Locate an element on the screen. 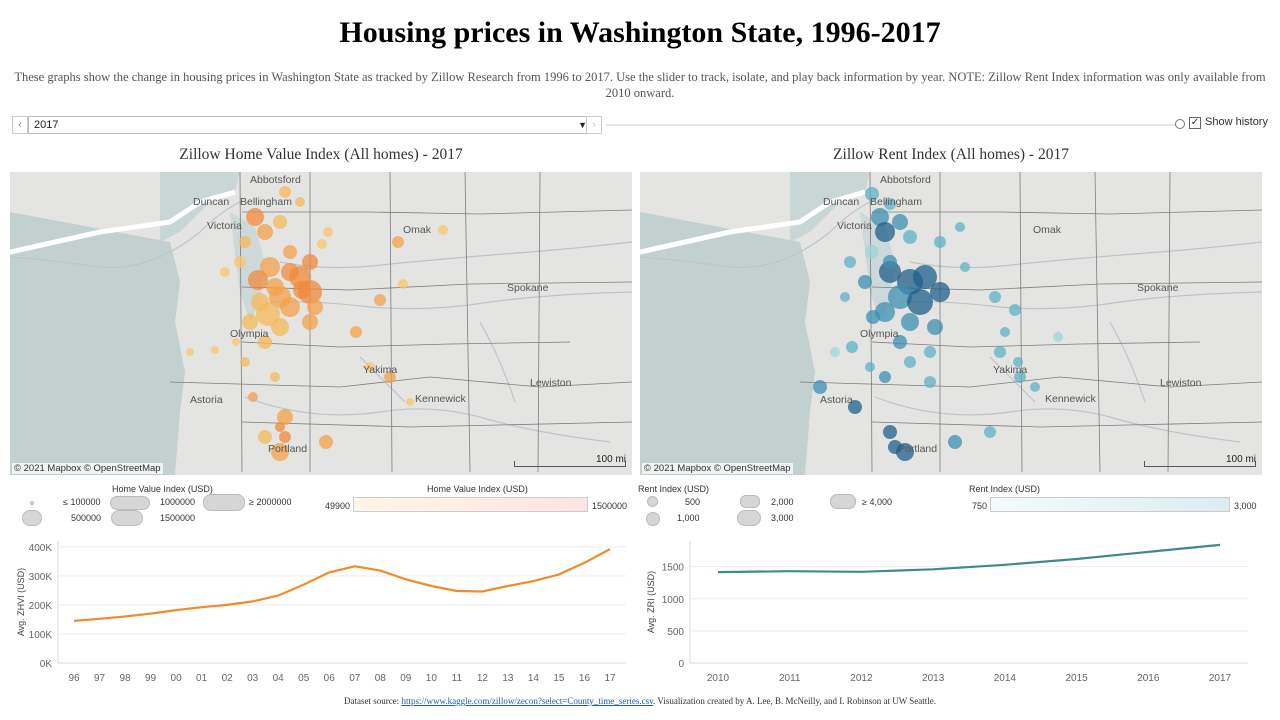 The height and width of the screenshot is (720, 1280). year-slider-handle is located at coordinates (1180, 124).